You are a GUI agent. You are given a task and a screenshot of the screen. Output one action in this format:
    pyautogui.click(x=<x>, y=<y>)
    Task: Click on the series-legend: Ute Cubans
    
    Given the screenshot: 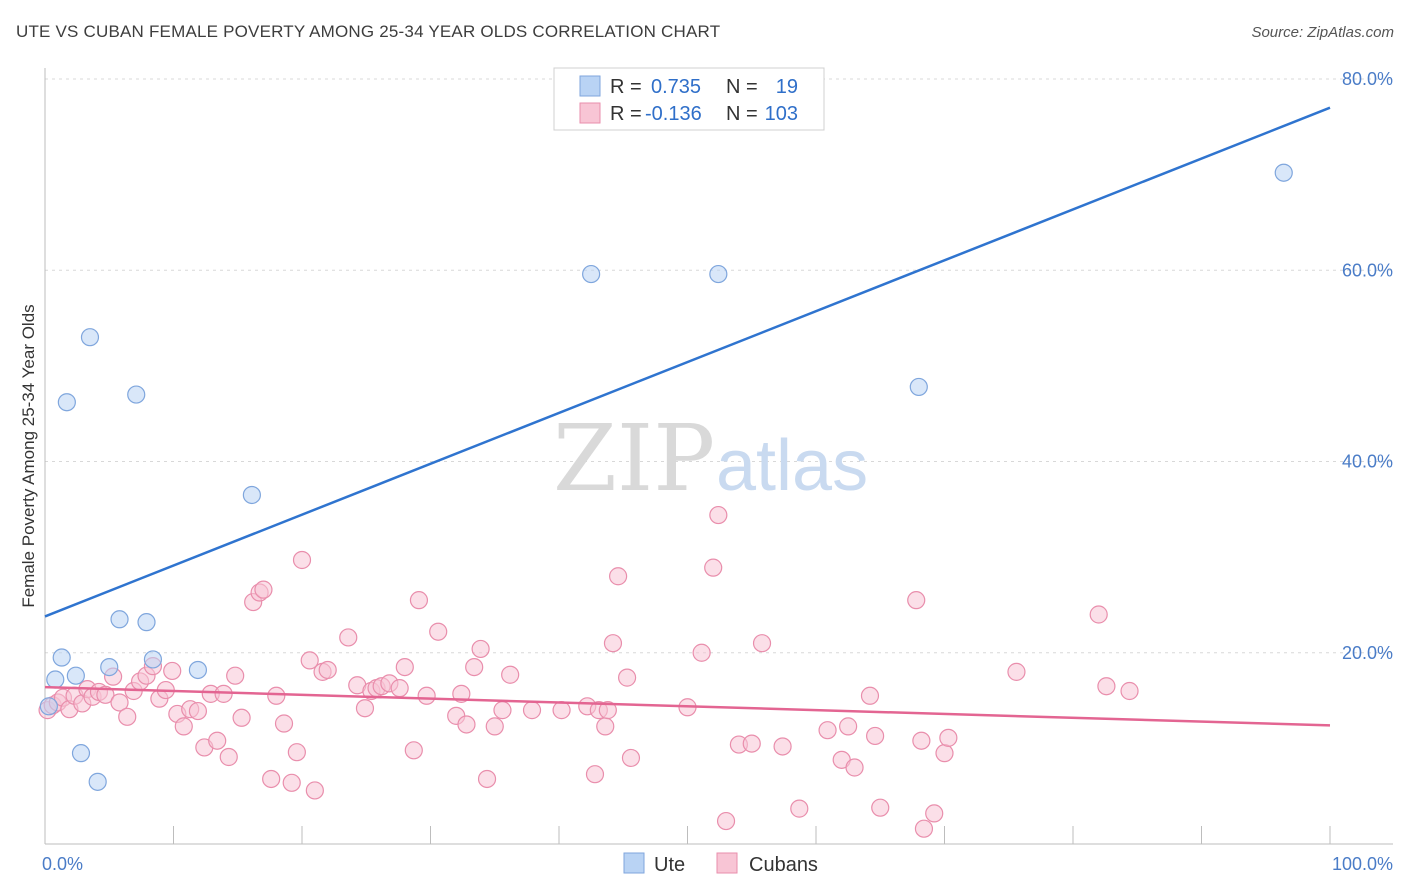 What is the action you would take?
    pyautogui.click(x=720, y=864)
    